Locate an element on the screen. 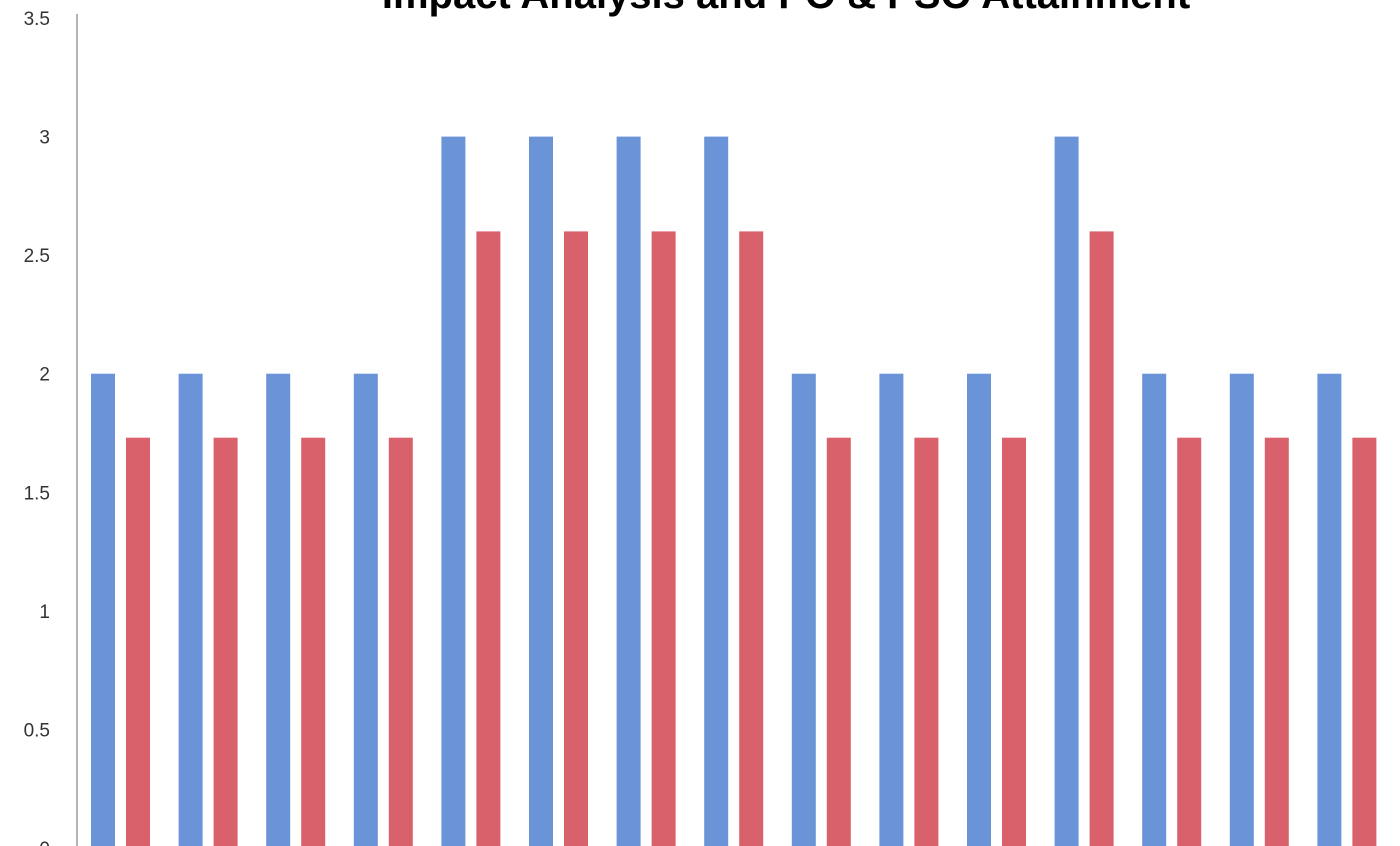 This screenshot has height=846, width=1400. chart-title: Impact Analysis and PO & PSO Attainment is located at coordinates (786, 8).